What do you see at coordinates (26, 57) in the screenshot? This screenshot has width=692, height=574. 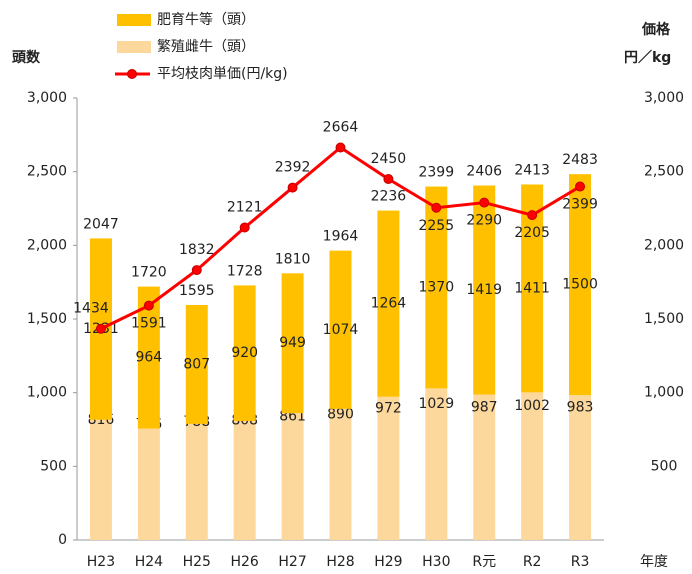 I see `y-axis-title: 頭数` at bounding box center [26, 57].